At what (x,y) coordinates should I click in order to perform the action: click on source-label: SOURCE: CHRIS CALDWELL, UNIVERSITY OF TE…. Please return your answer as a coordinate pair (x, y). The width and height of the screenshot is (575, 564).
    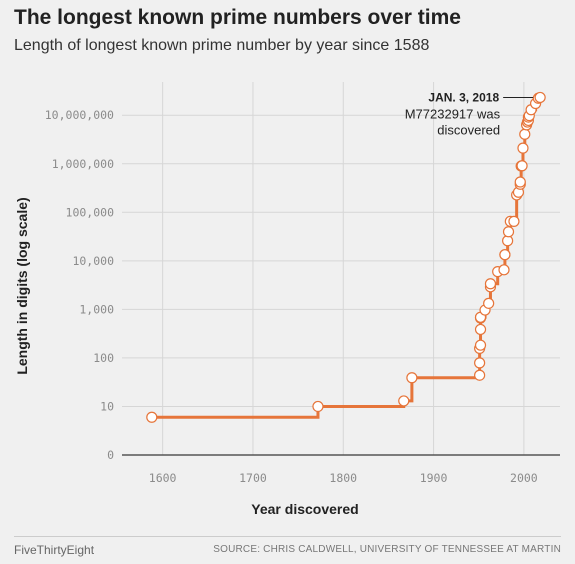
    Looking at the image, I should click on (387, 549).